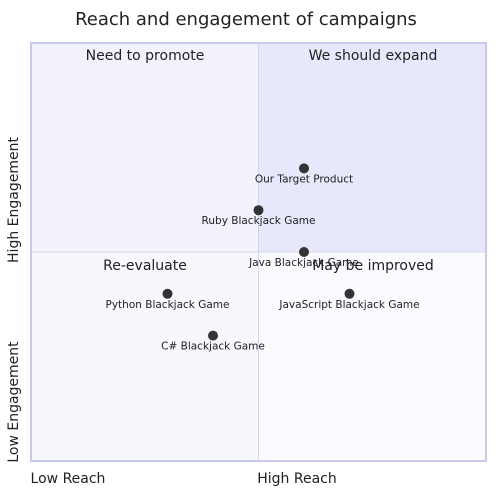 The image size is (500, 500). I want to click on data-point-c-blackjack-game: C# Blackjack Game, so click(213, 341).